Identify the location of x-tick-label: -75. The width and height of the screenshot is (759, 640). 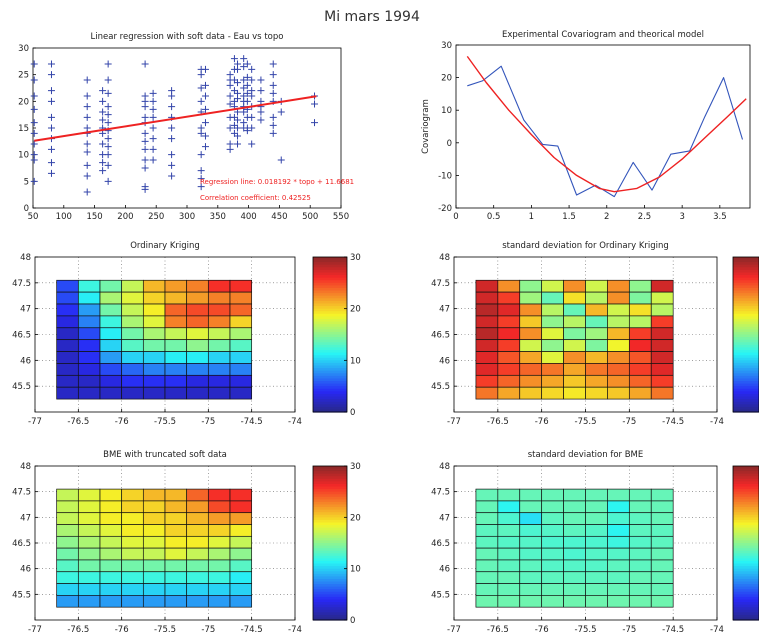
(629, 422).